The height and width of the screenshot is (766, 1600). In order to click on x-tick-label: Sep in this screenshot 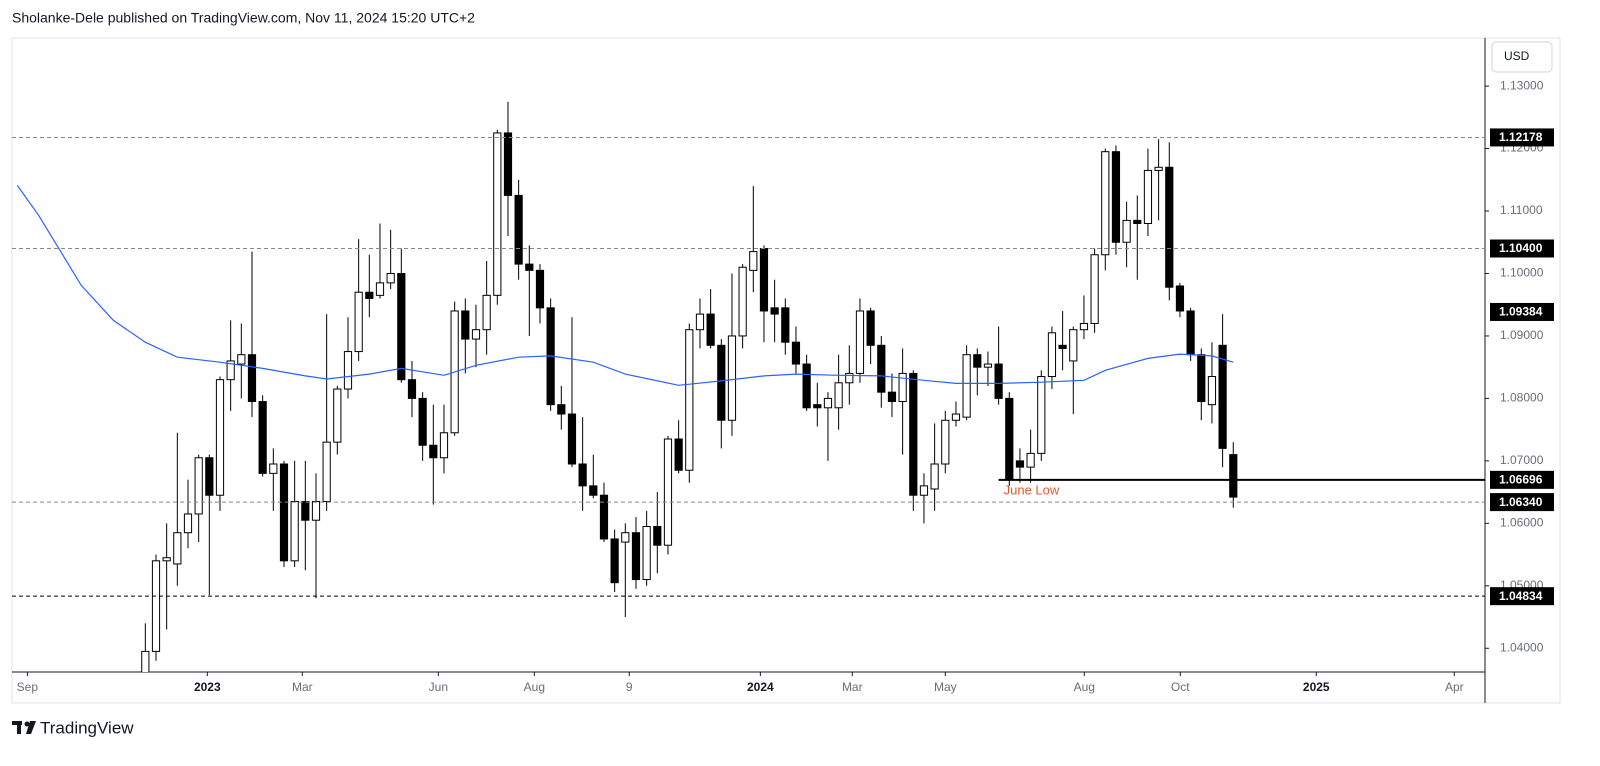, I will do `click(28, 687)`.